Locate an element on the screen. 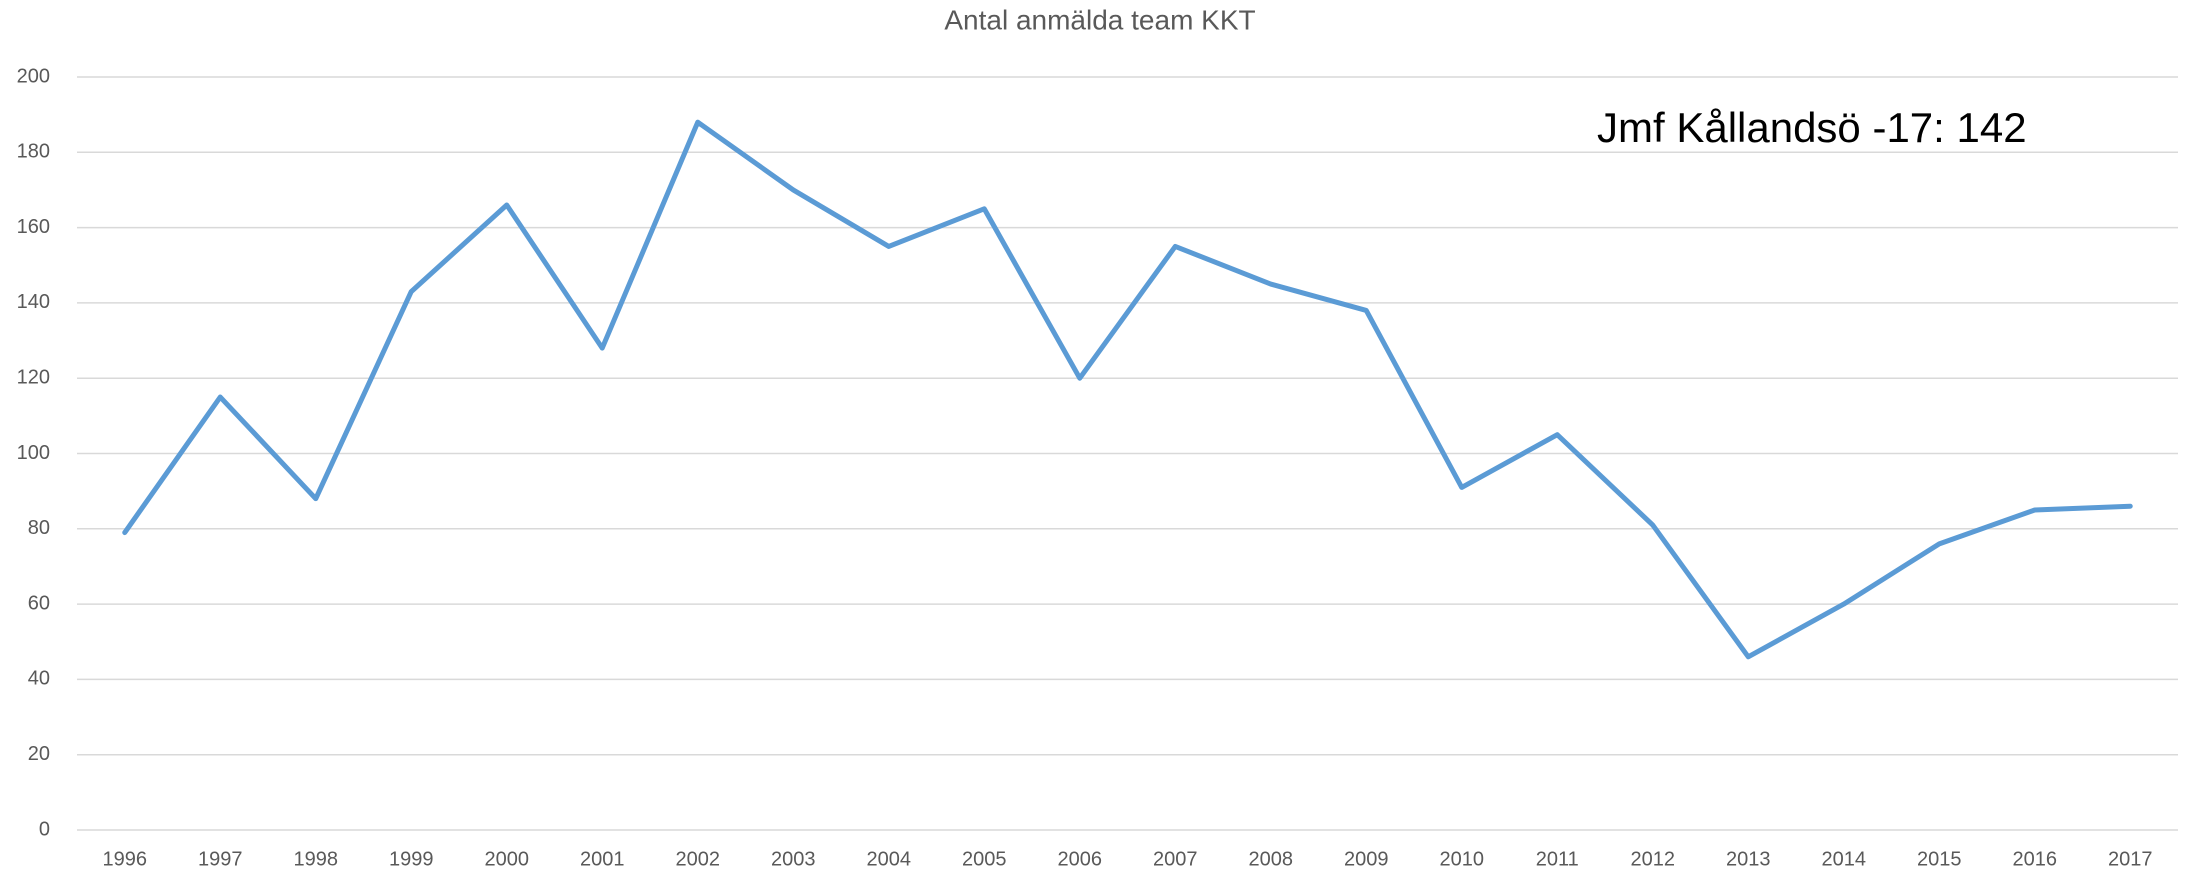 The width and height of the screenshot is (2188, 872). y-tick-label: 40 is located at coordinates (39, 679).